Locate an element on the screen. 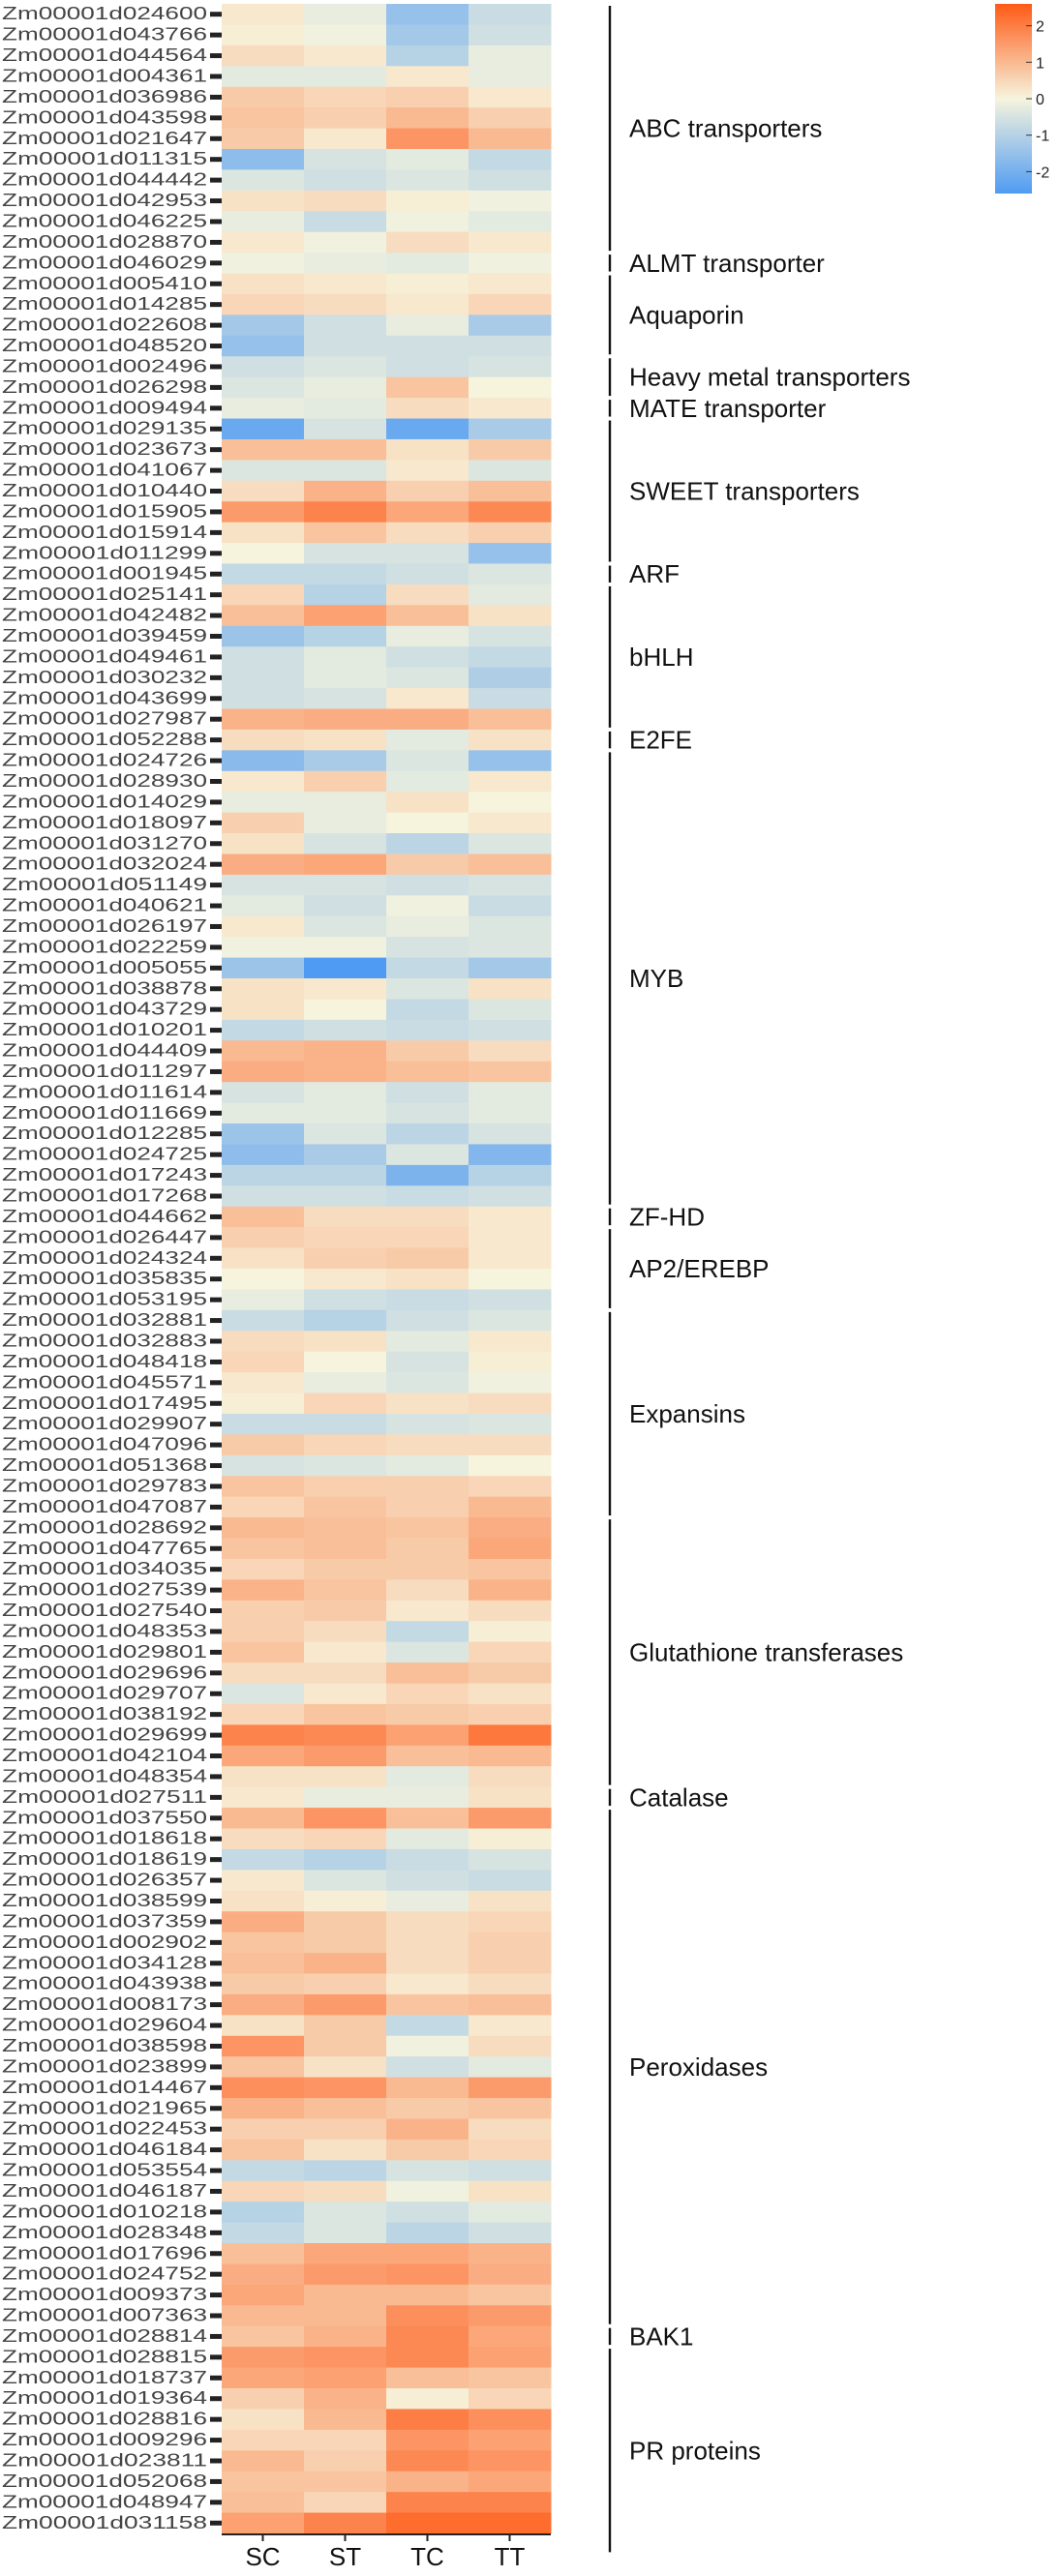  row-label: Zm00001d011669 is located at coordinates (105, 1112).